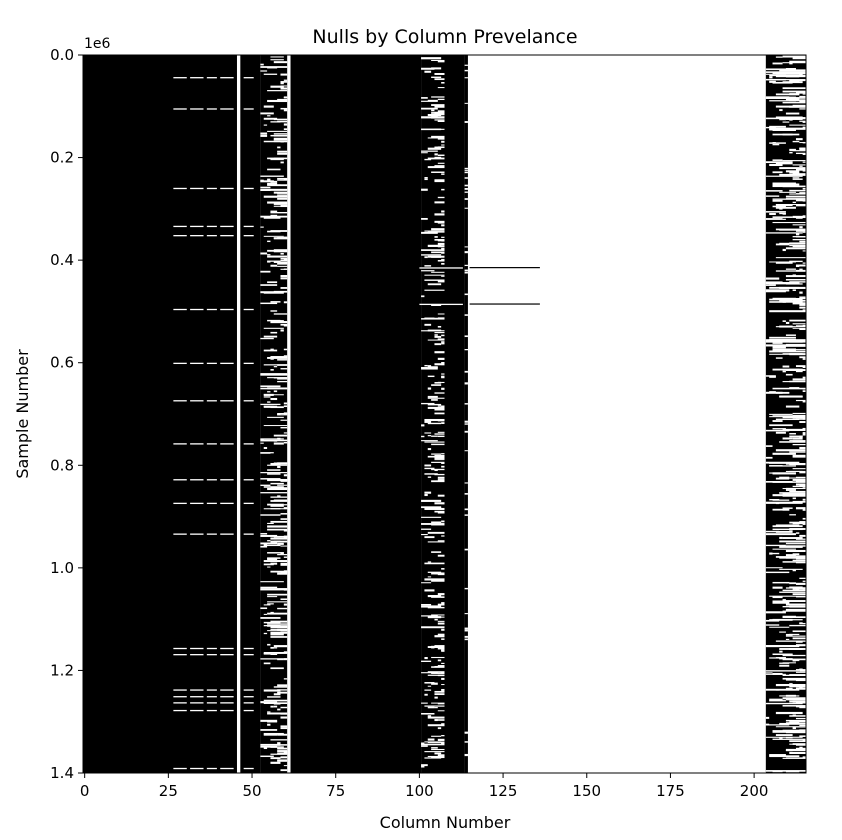  Describe the element at coordinates (356, 414) in the screenshot. I see `present-column-block` at that location.